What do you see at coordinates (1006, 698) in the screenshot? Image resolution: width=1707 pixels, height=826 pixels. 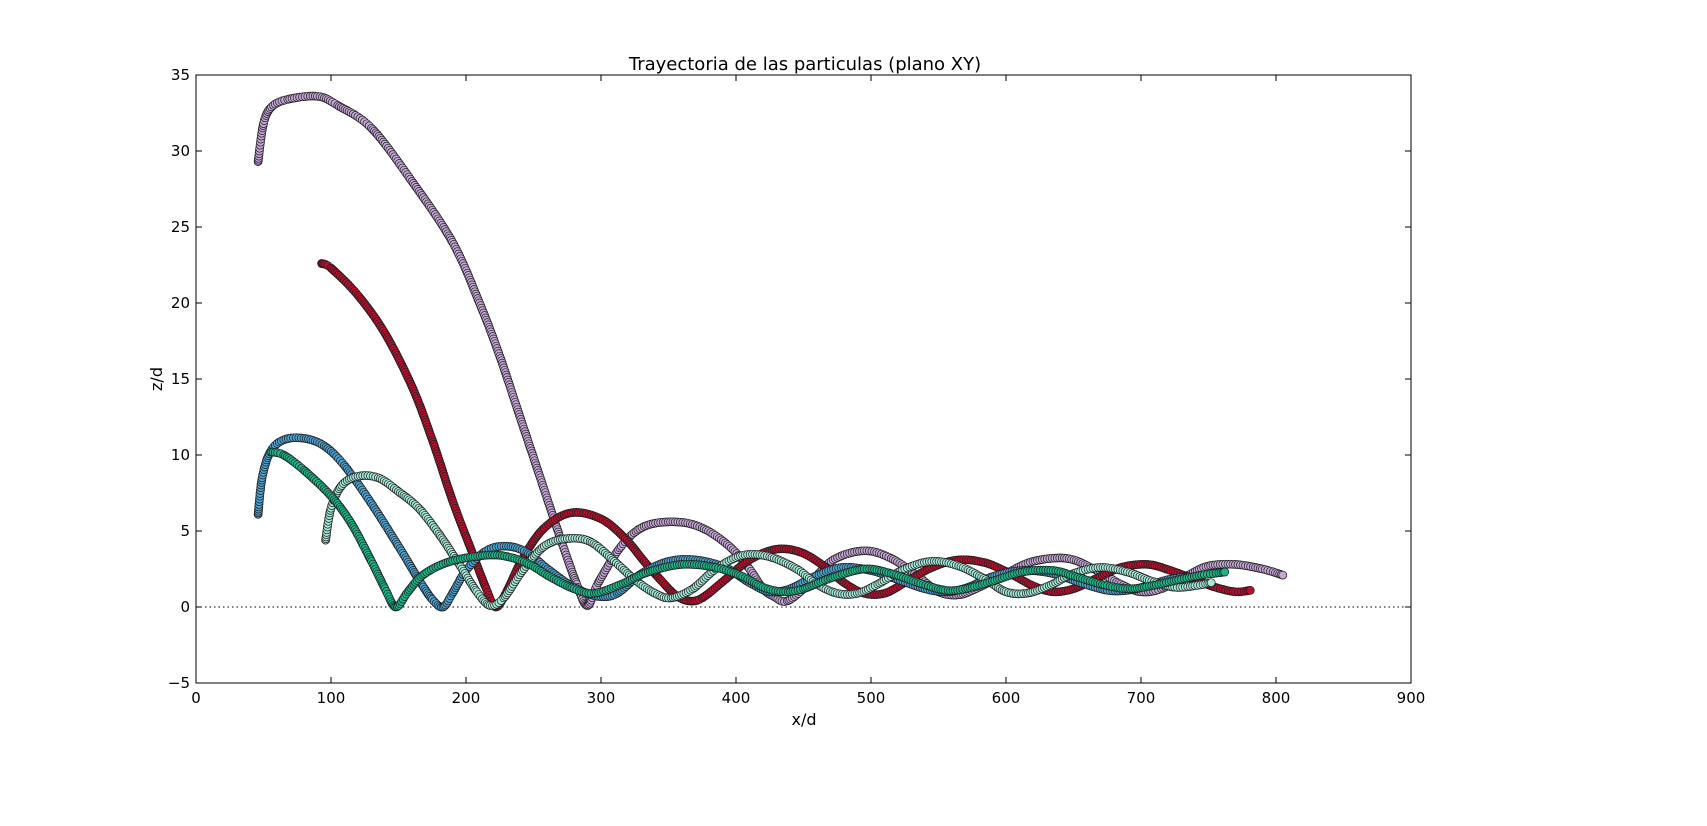 I see `x-tick-label: 600` at bounding box center [1006, 698].